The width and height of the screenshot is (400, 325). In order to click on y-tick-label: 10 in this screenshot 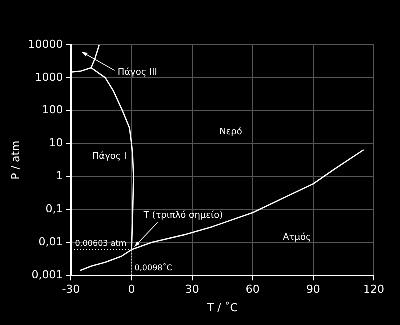, I will do `click(56, 143)`.